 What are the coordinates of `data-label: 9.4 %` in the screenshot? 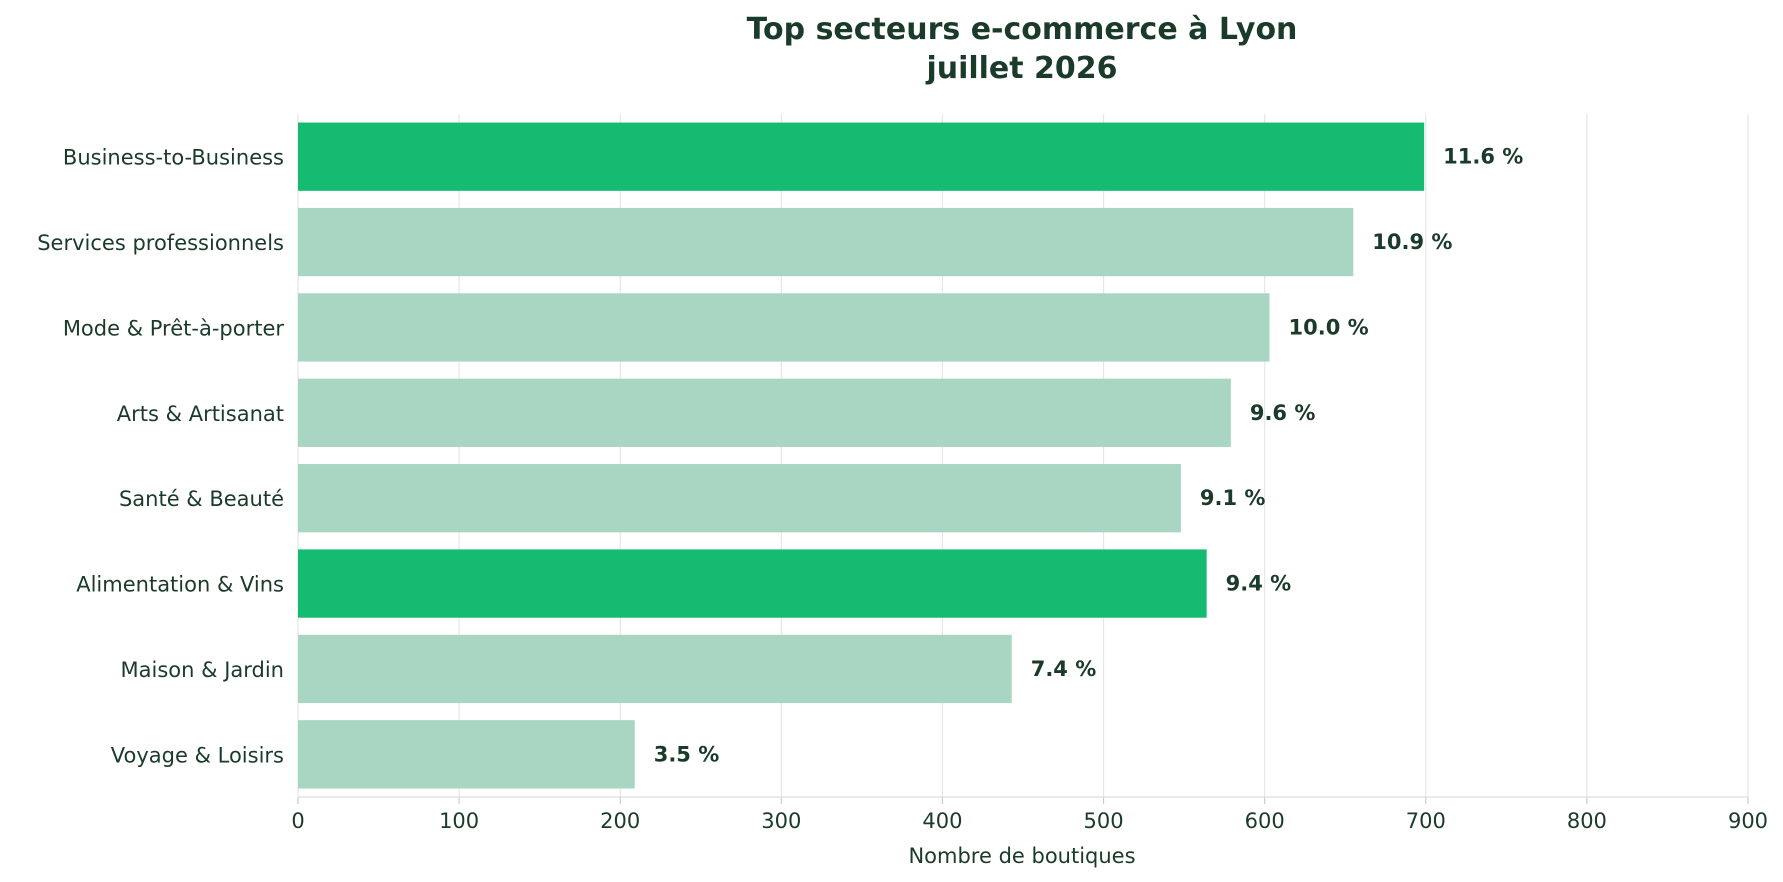 It's located at (1259, 584).